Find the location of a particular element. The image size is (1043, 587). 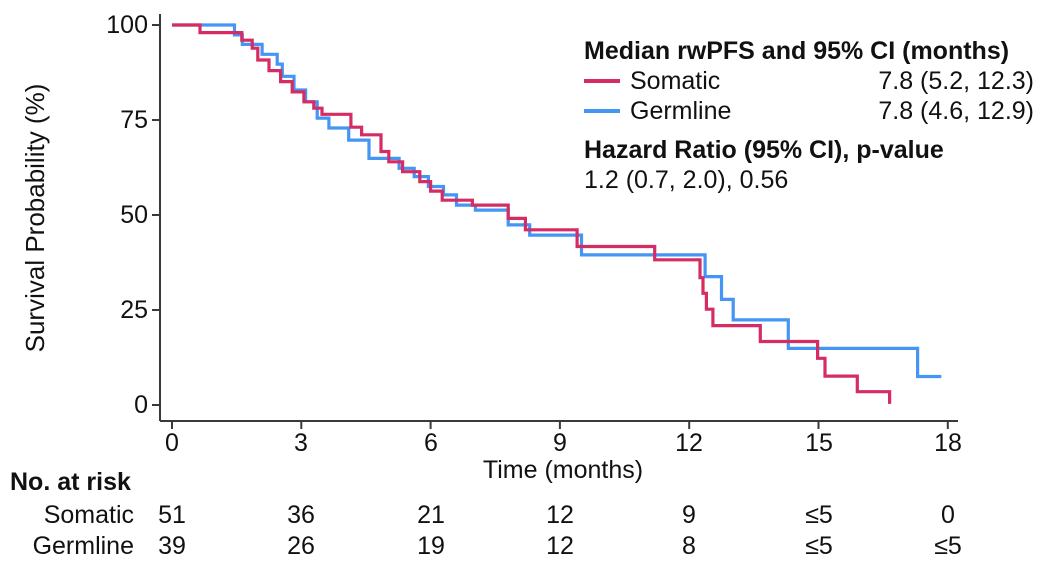

risk-somatic-t9: 12 is located at coordinates (560, 515).